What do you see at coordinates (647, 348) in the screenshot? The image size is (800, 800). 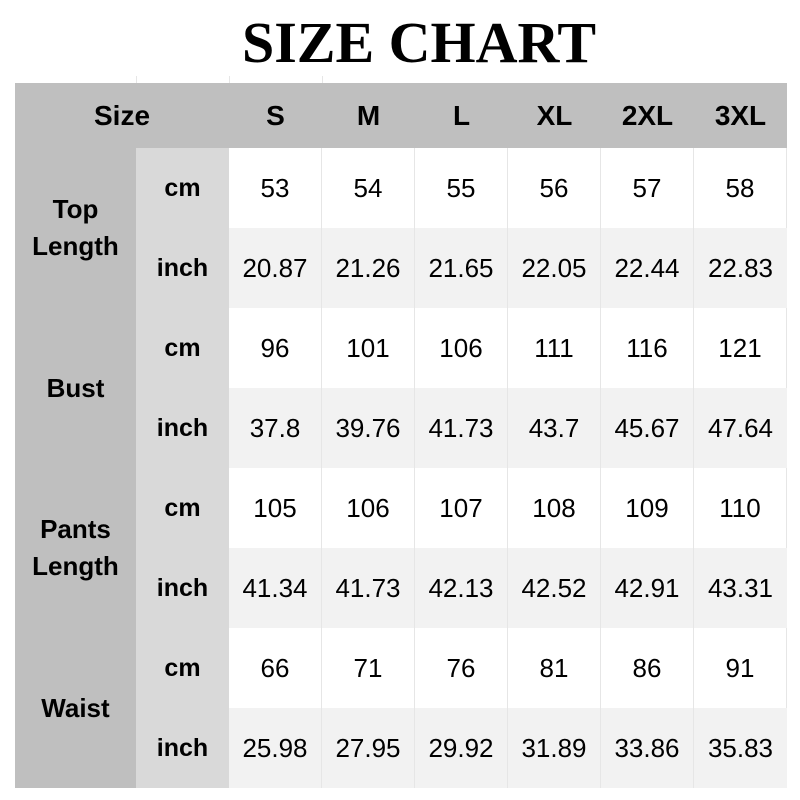 I see `table-cell-cm: 116` at bounding box center [647, 348].